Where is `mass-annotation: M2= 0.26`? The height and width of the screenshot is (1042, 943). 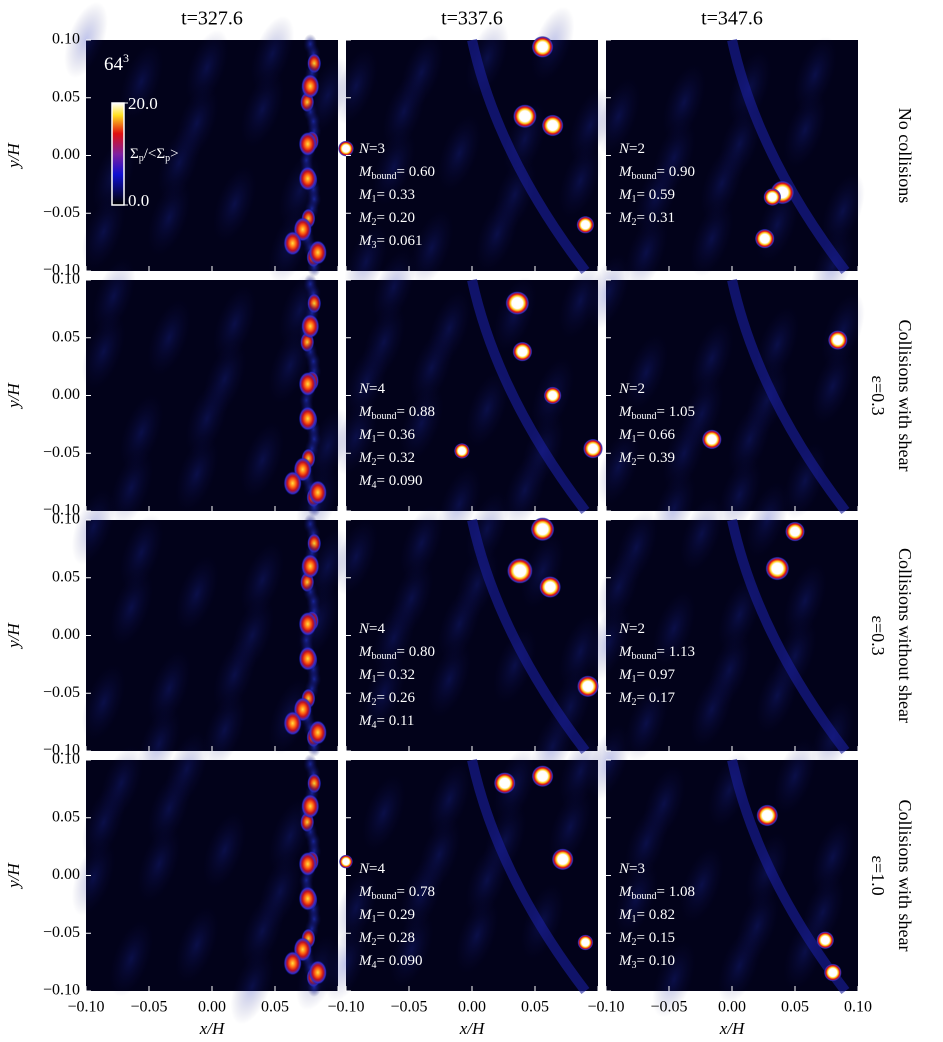
mass-annotation: M2= 0.26 is located at coordinates (386, 699).